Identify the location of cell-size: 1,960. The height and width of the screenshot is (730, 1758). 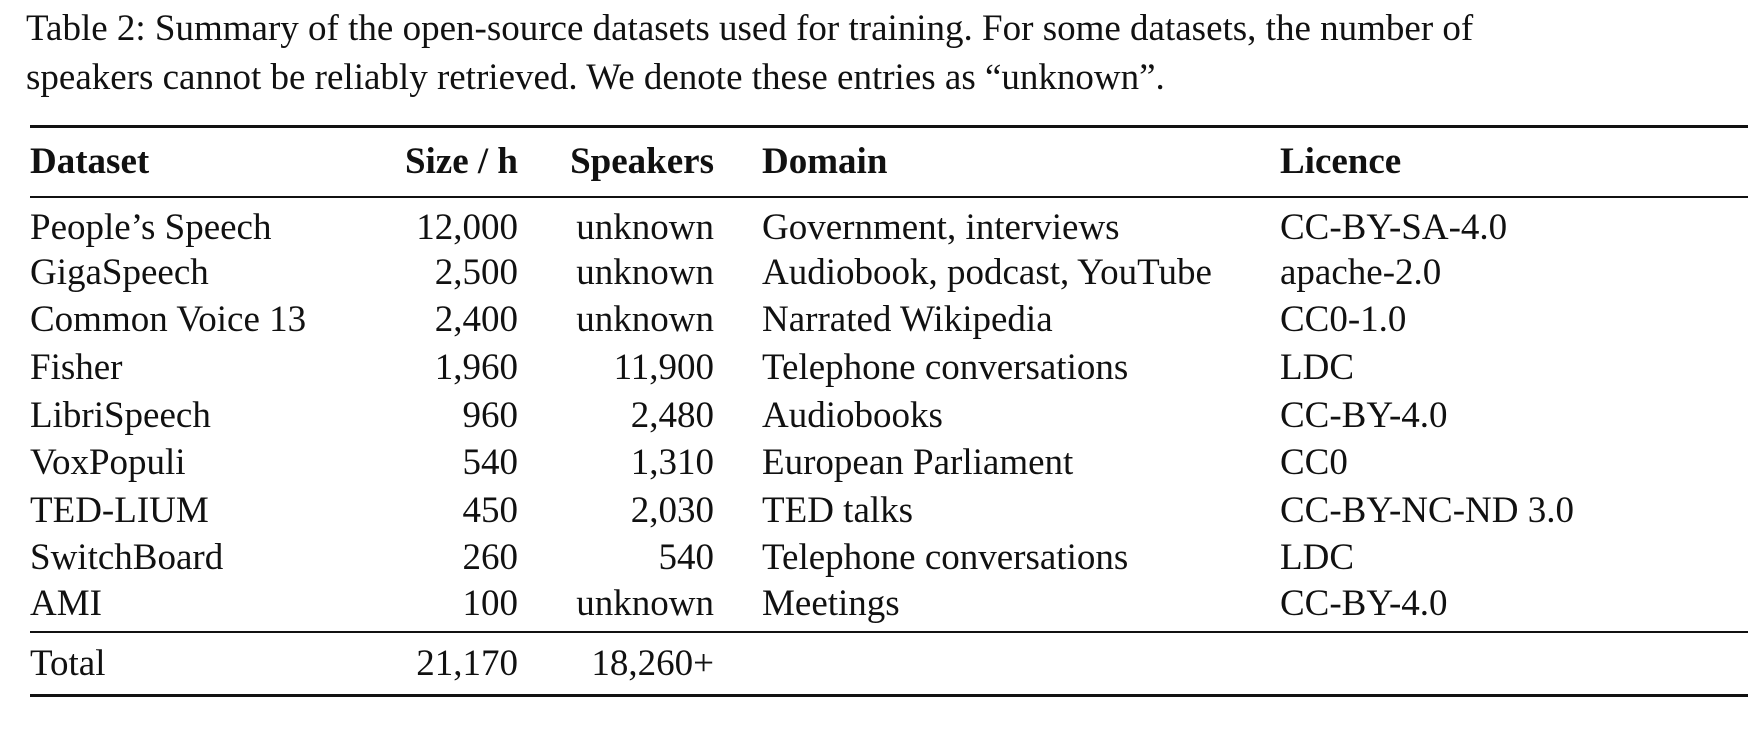
(476, 367).